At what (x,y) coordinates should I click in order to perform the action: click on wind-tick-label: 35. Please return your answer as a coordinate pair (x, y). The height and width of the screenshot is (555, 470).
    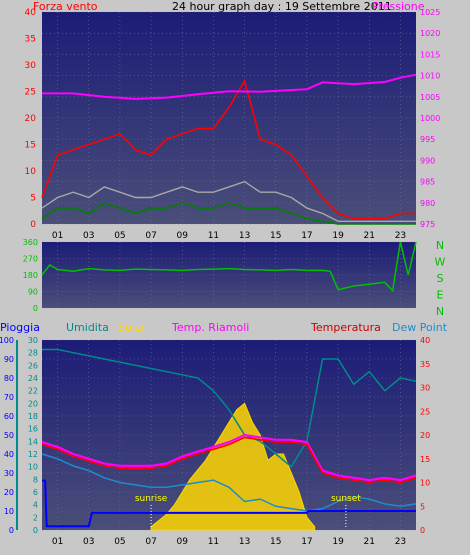
    Looking at the image, I should click on (30, 40).